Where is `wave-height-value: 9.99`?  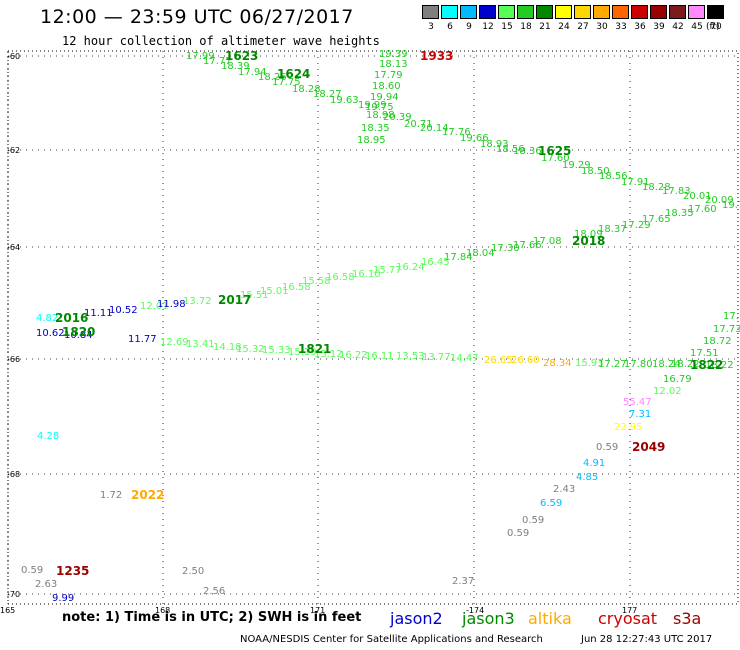 wave-height-value: 9.99 is located at coordinates (63, 598).